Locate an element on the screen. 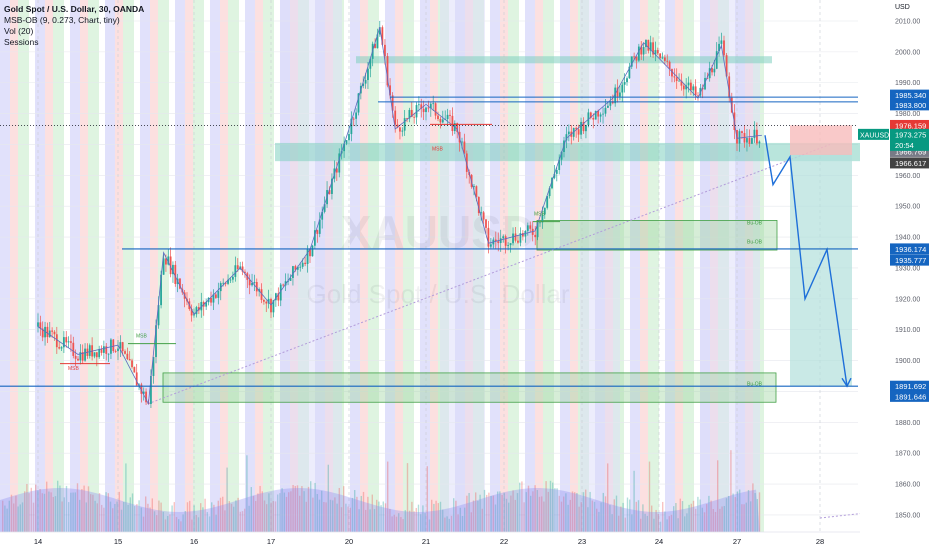 The width and height of the screenshot is (932, 550). stop-loss-zone is located at coordinates (821, 140).